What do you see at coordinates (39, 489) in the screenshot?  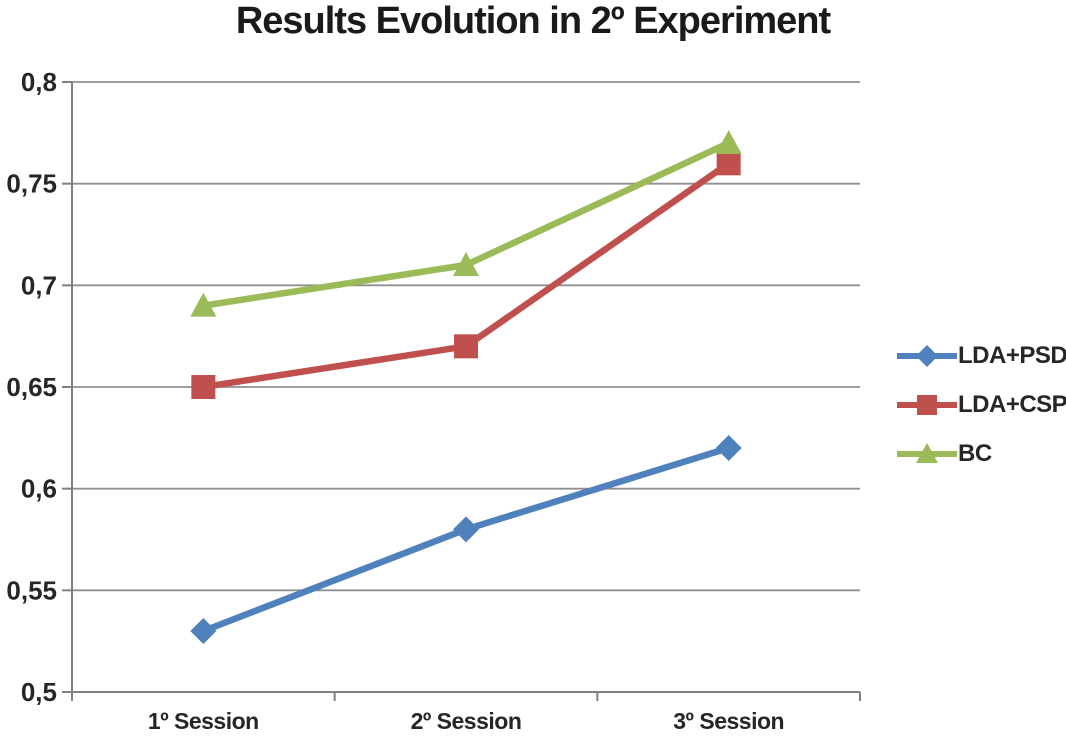 I see `y-tick-label: 0,6` at bounding box center [39, 489].